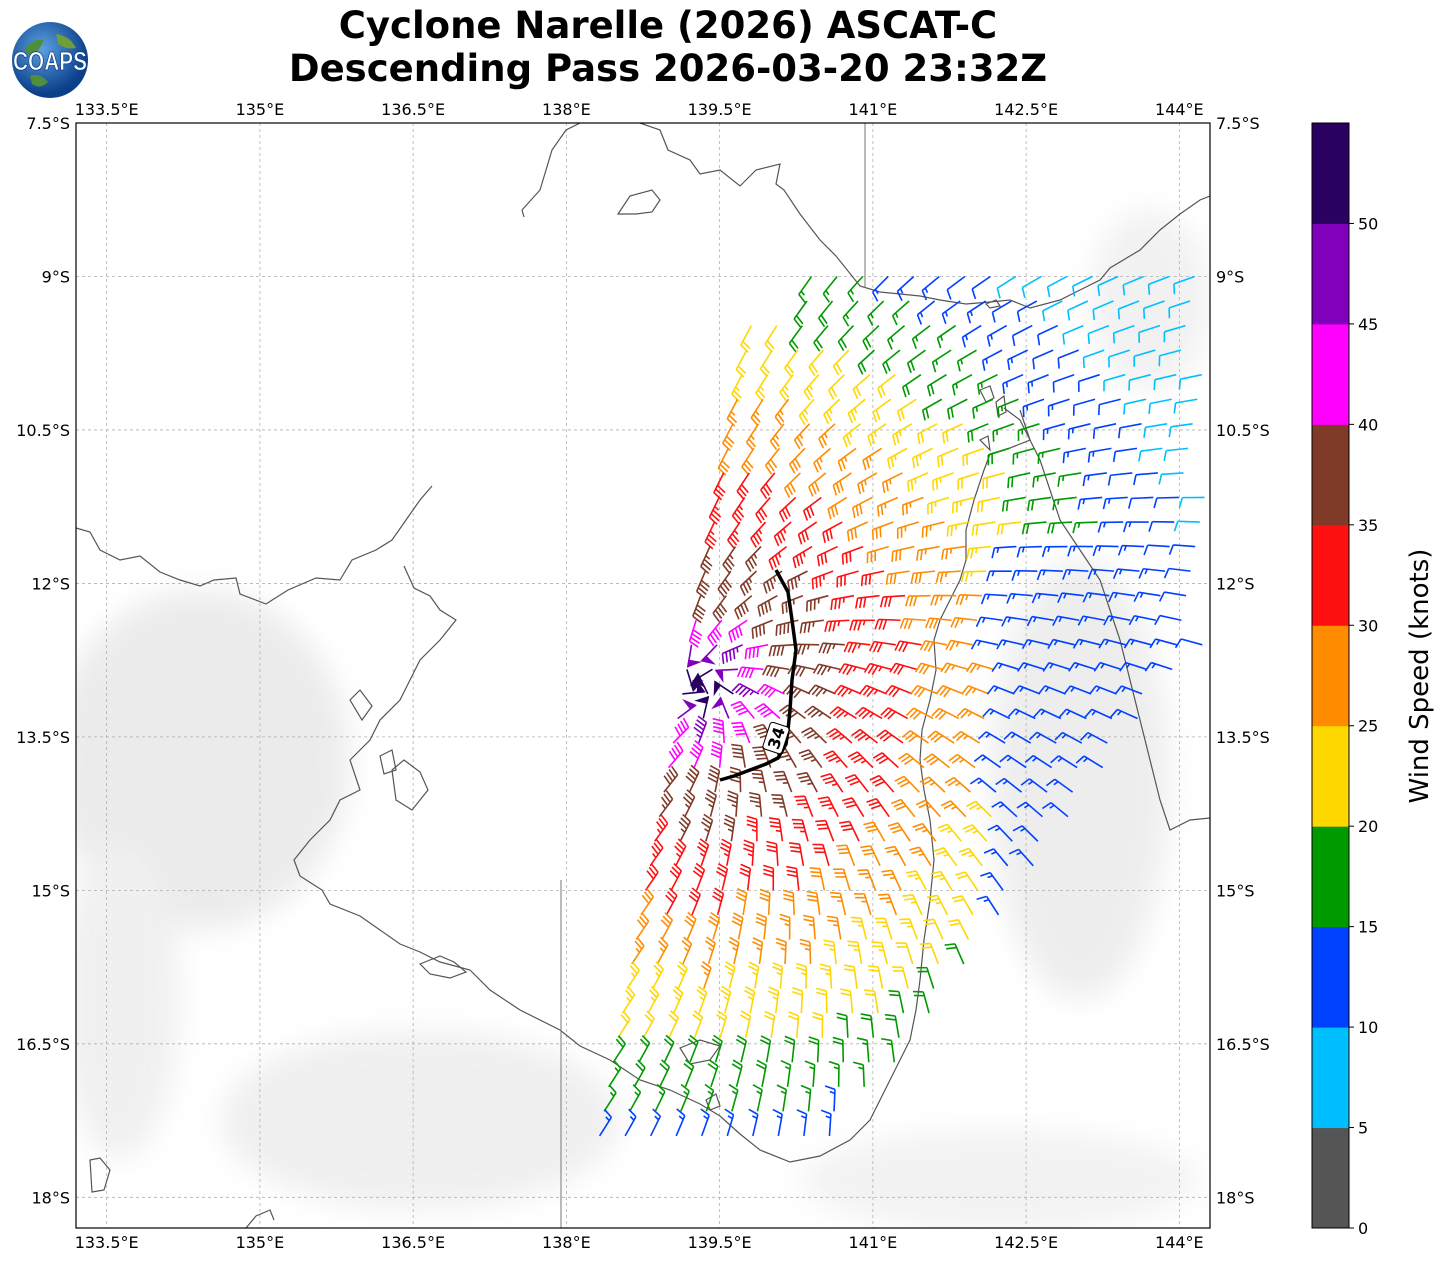 The height and width of the screenshot is (1264, 1448). Describe the element at coordinates (1243, 430) in the screenshot. I see `lat-tick-label-right: 10.5°S` at that location.